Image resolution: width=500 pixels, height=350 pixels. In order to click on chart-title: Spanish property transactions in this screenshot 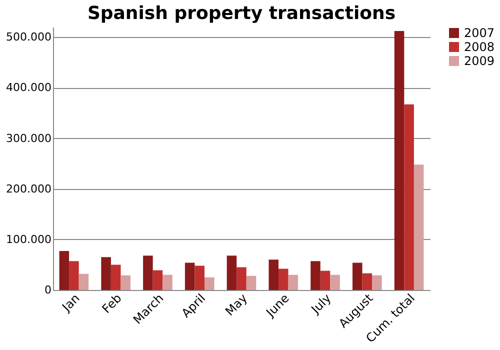, I will do `click(241, 13)`.